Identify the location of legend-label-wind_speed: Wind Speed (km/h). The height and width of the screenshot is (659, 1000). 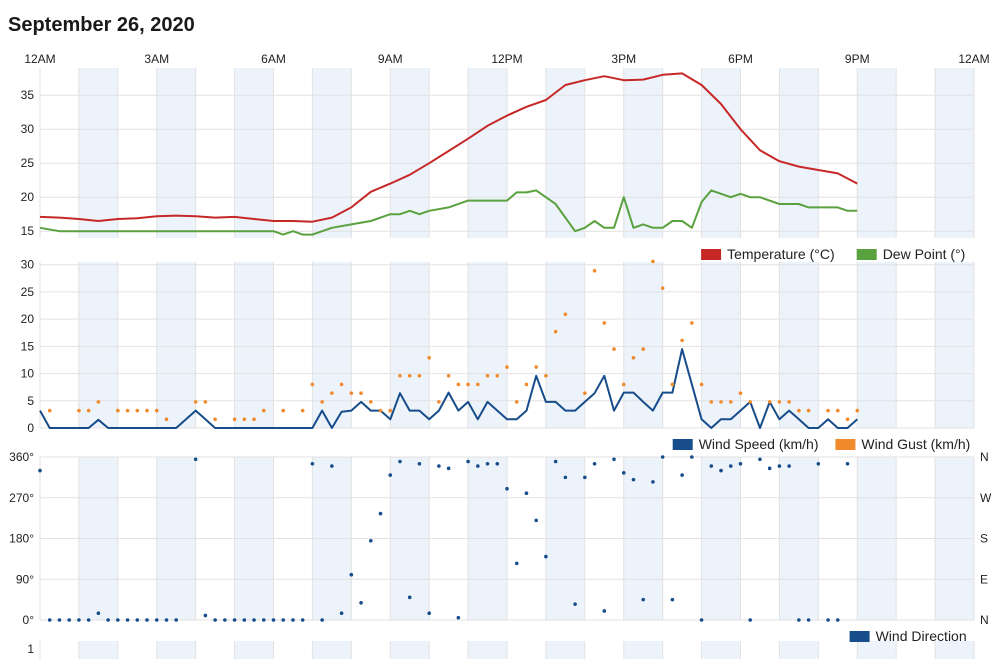
(759, 444).